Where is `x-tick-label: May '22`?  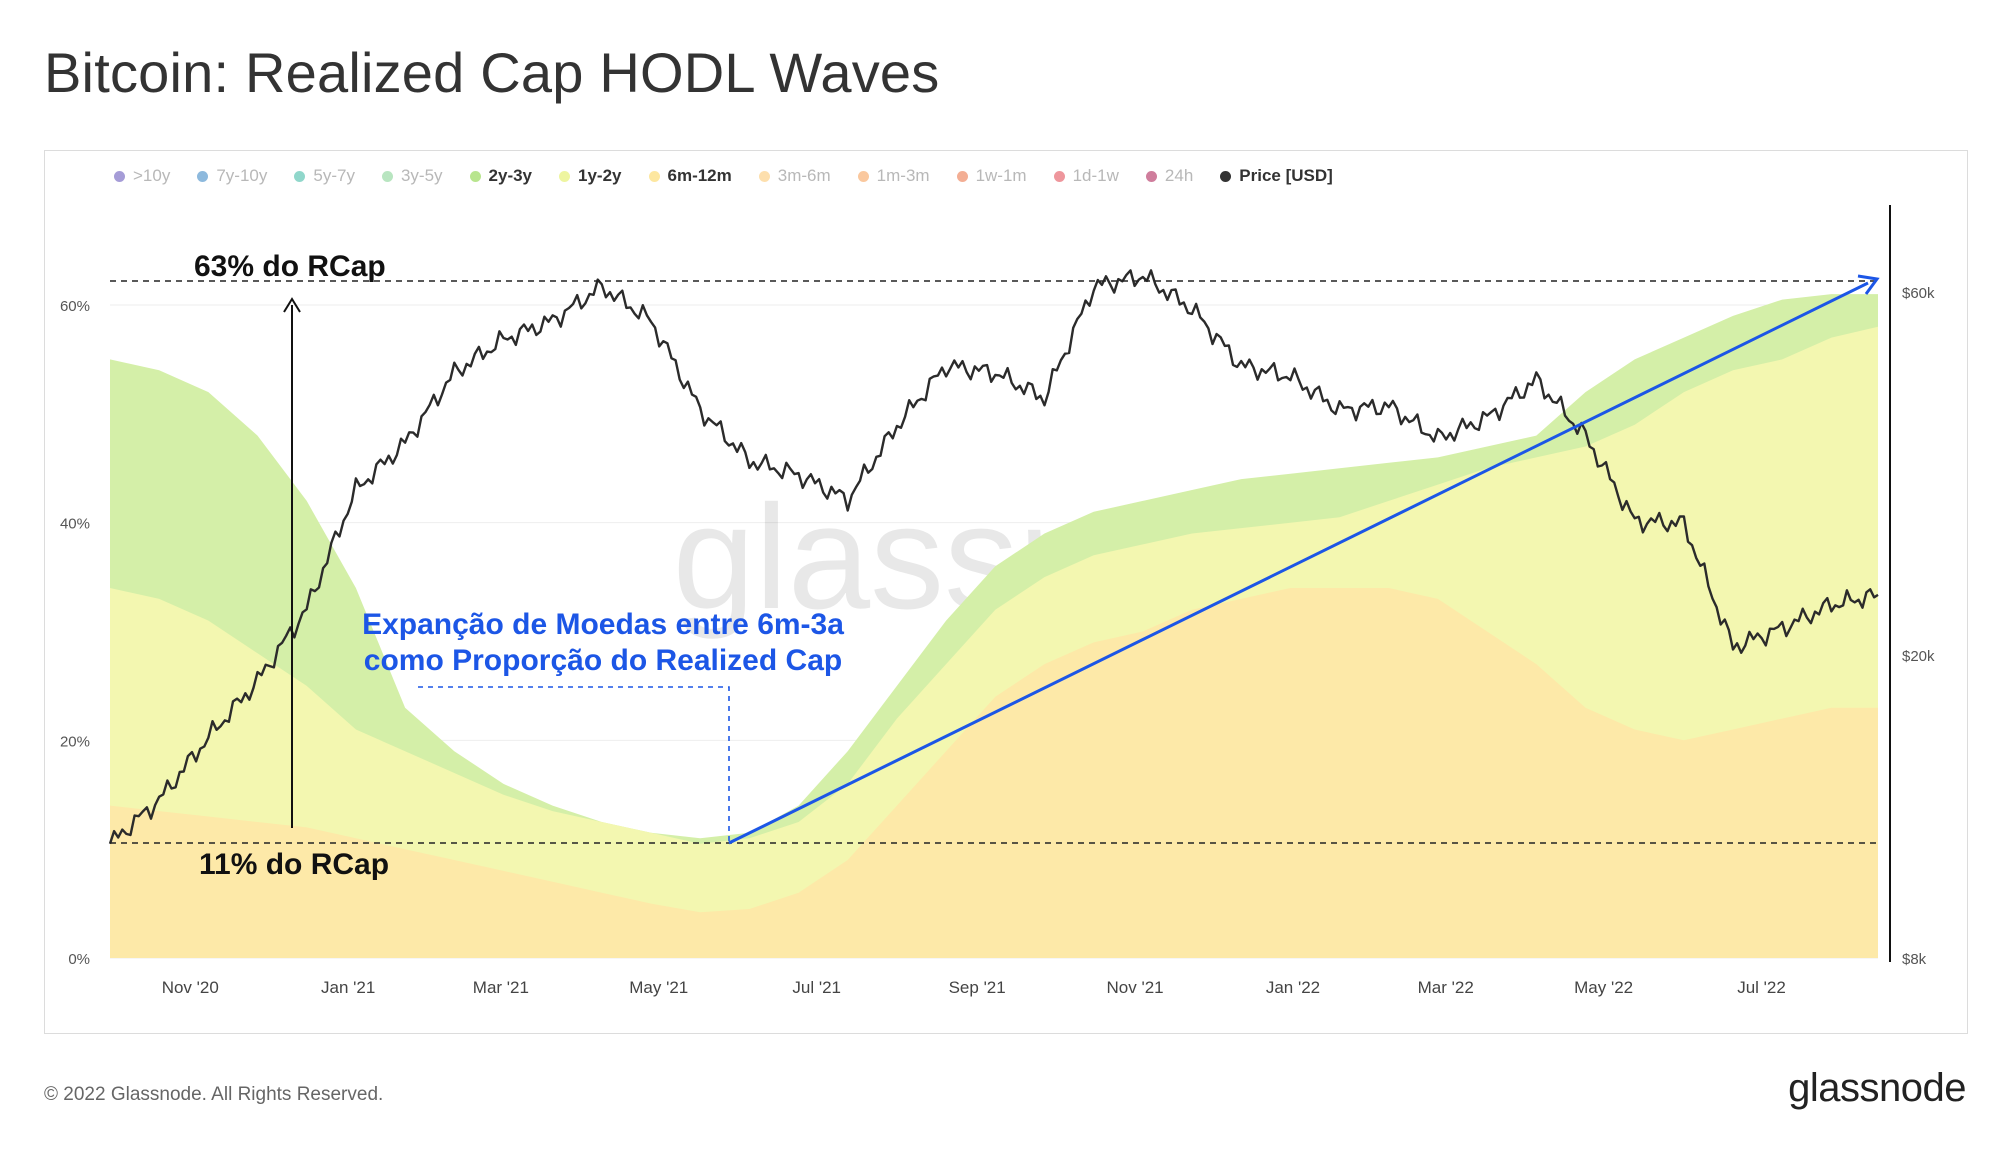
x-tick-label: May '22 is located at coordinates (1603, 987).